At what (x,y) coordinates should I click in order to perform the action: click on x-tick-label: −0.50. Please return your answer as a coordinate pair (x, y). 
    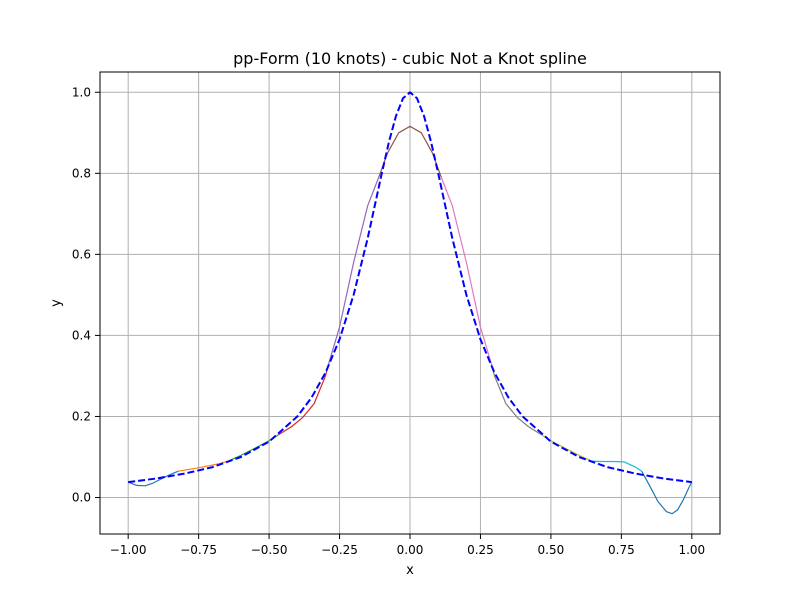
    Looking at the image, I should click on (269, 550).